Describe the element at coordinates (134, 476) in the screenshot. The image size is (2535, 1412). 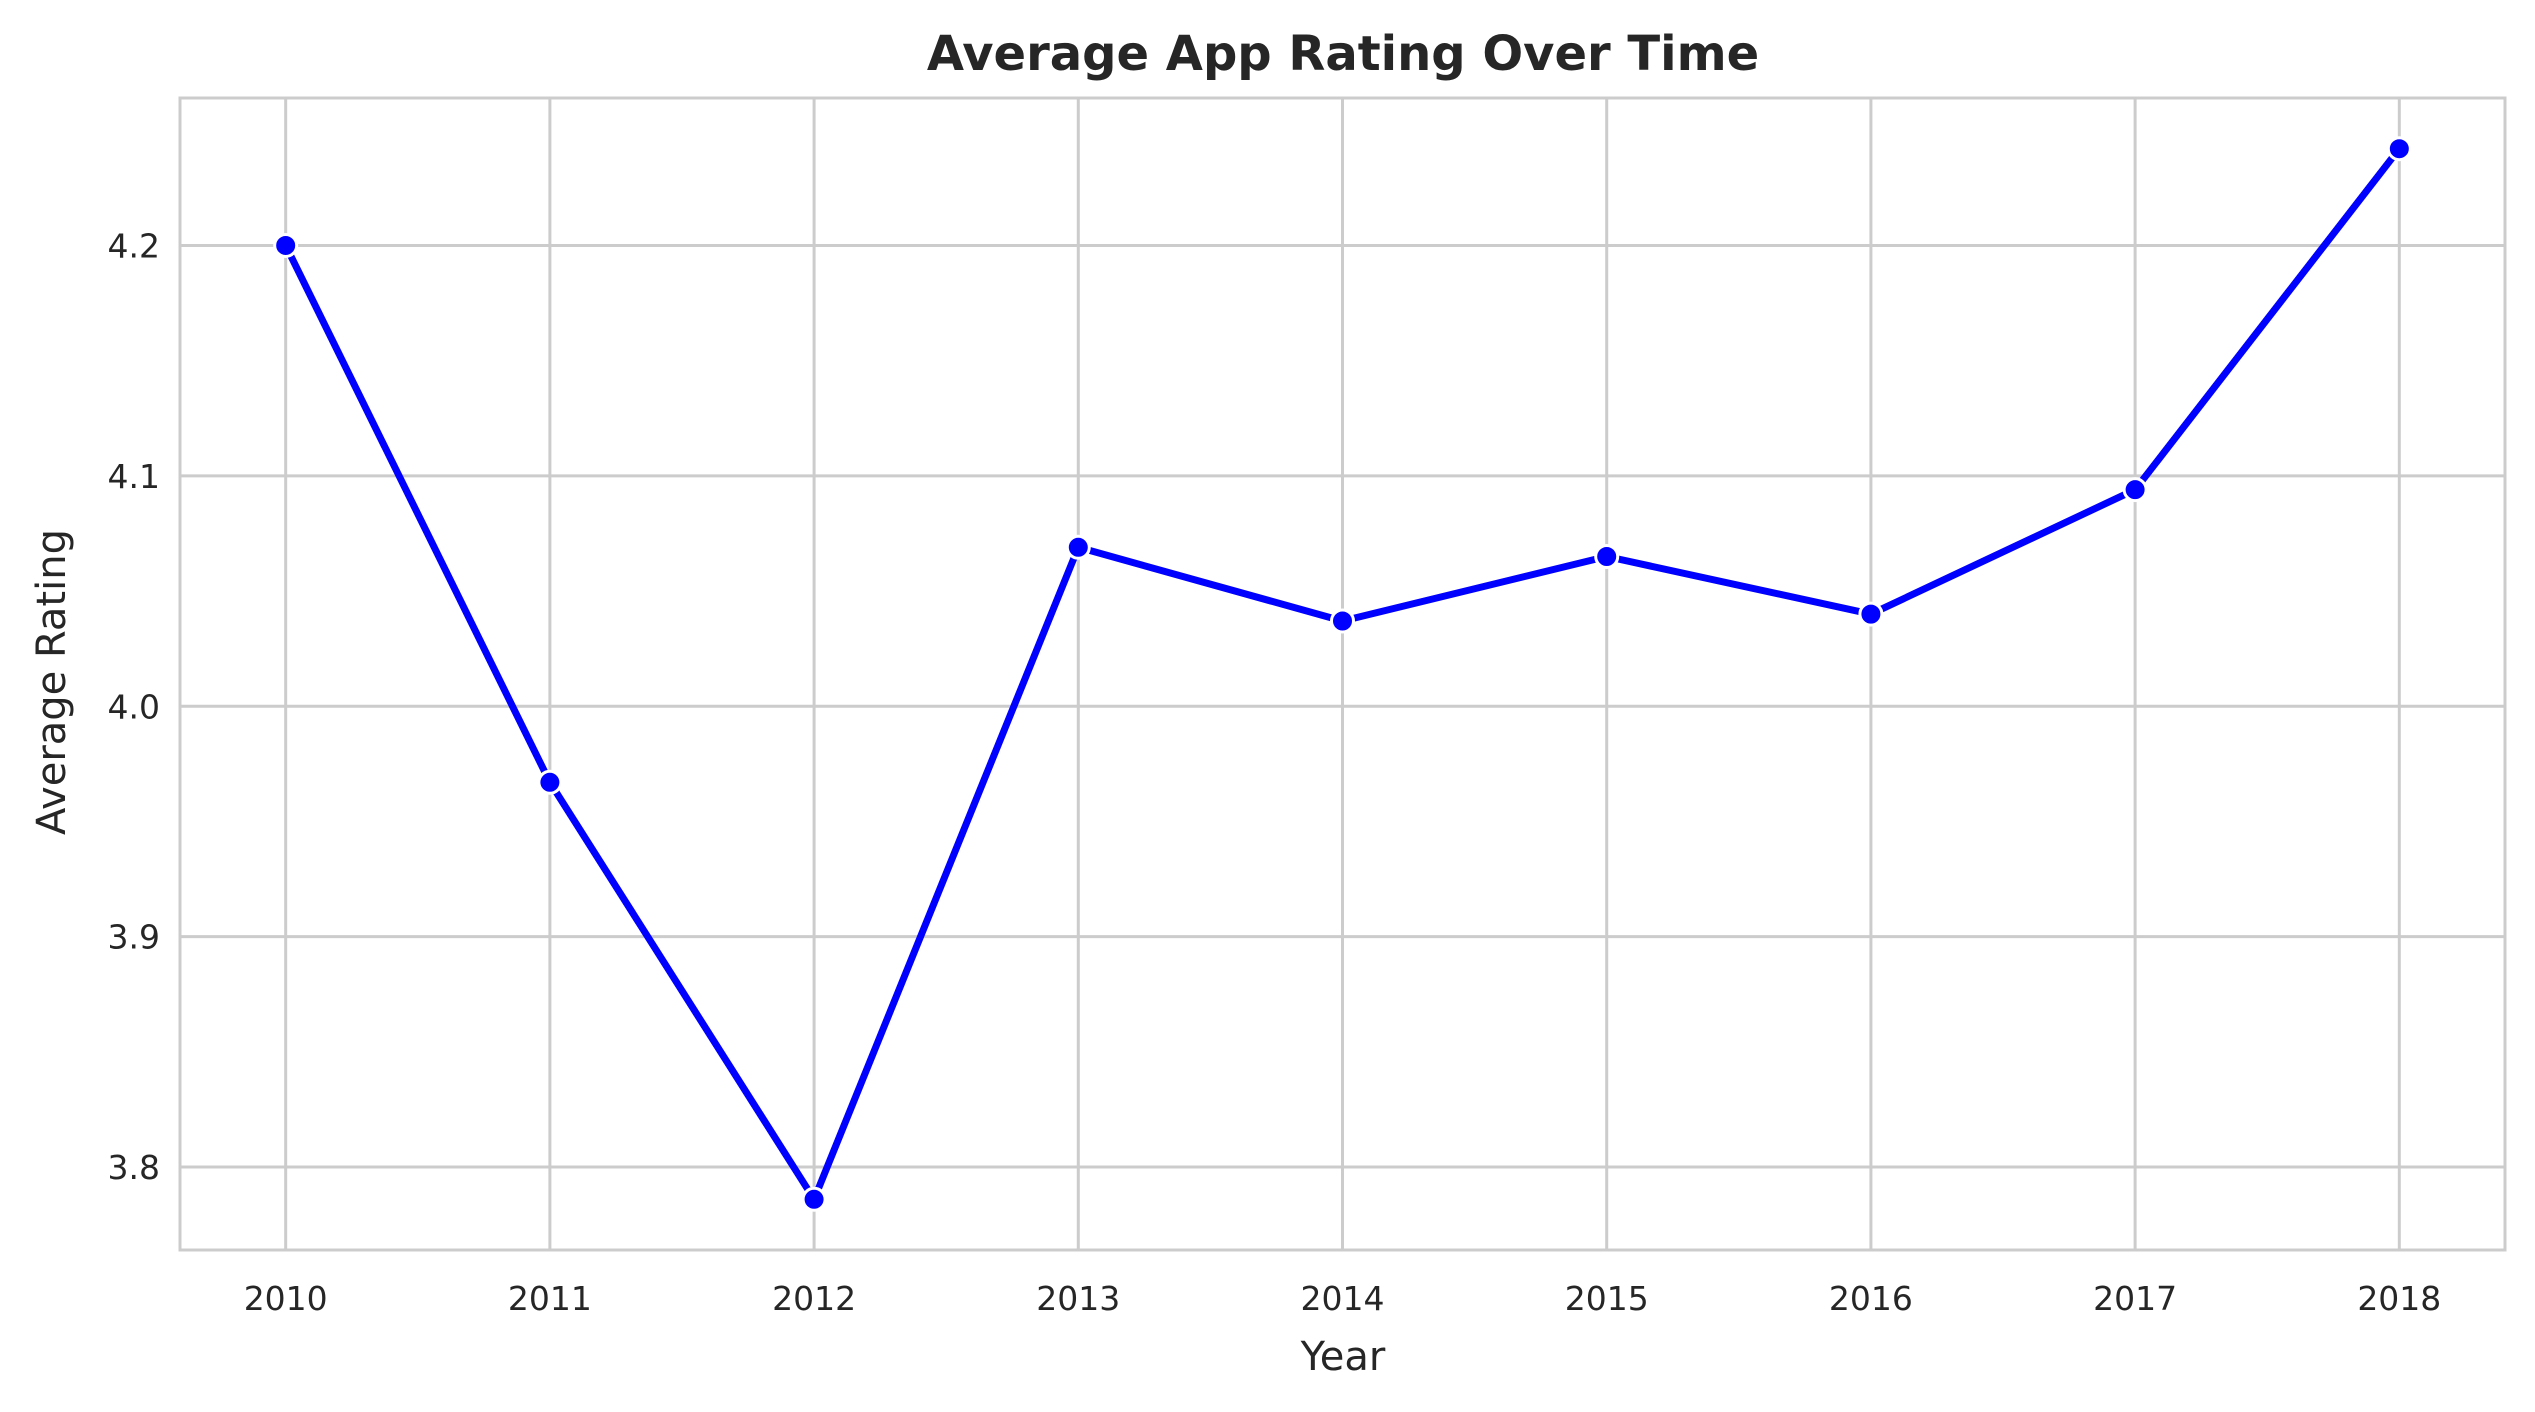
I see `y-tick-label: 4.1` at that location.